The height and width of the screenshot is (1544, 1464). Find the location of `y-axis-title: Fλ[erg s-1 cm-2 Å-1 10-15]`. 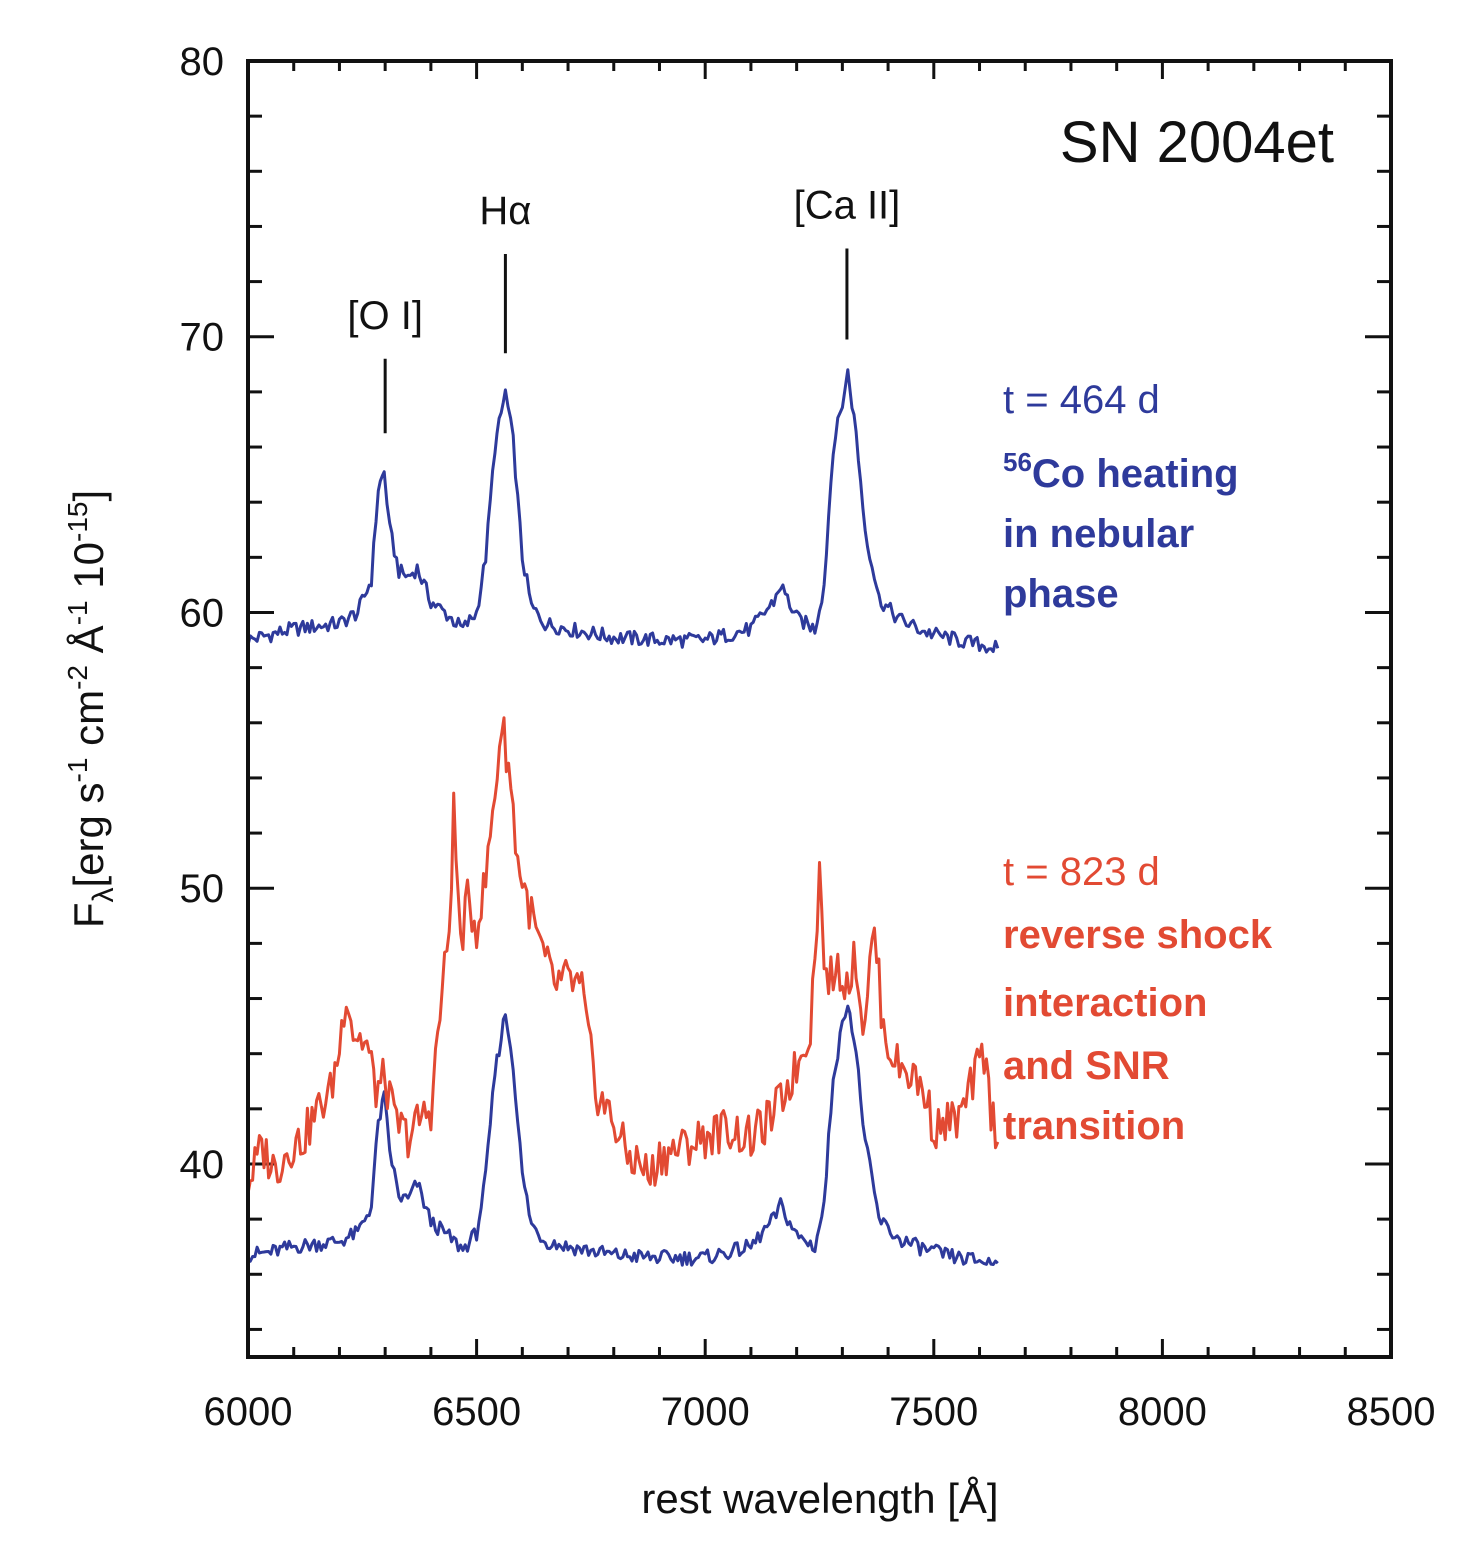

y-axis-title: Fλ[erg s-1 cm-2 Å-1 10-15] is located at coordinates (91, 709).